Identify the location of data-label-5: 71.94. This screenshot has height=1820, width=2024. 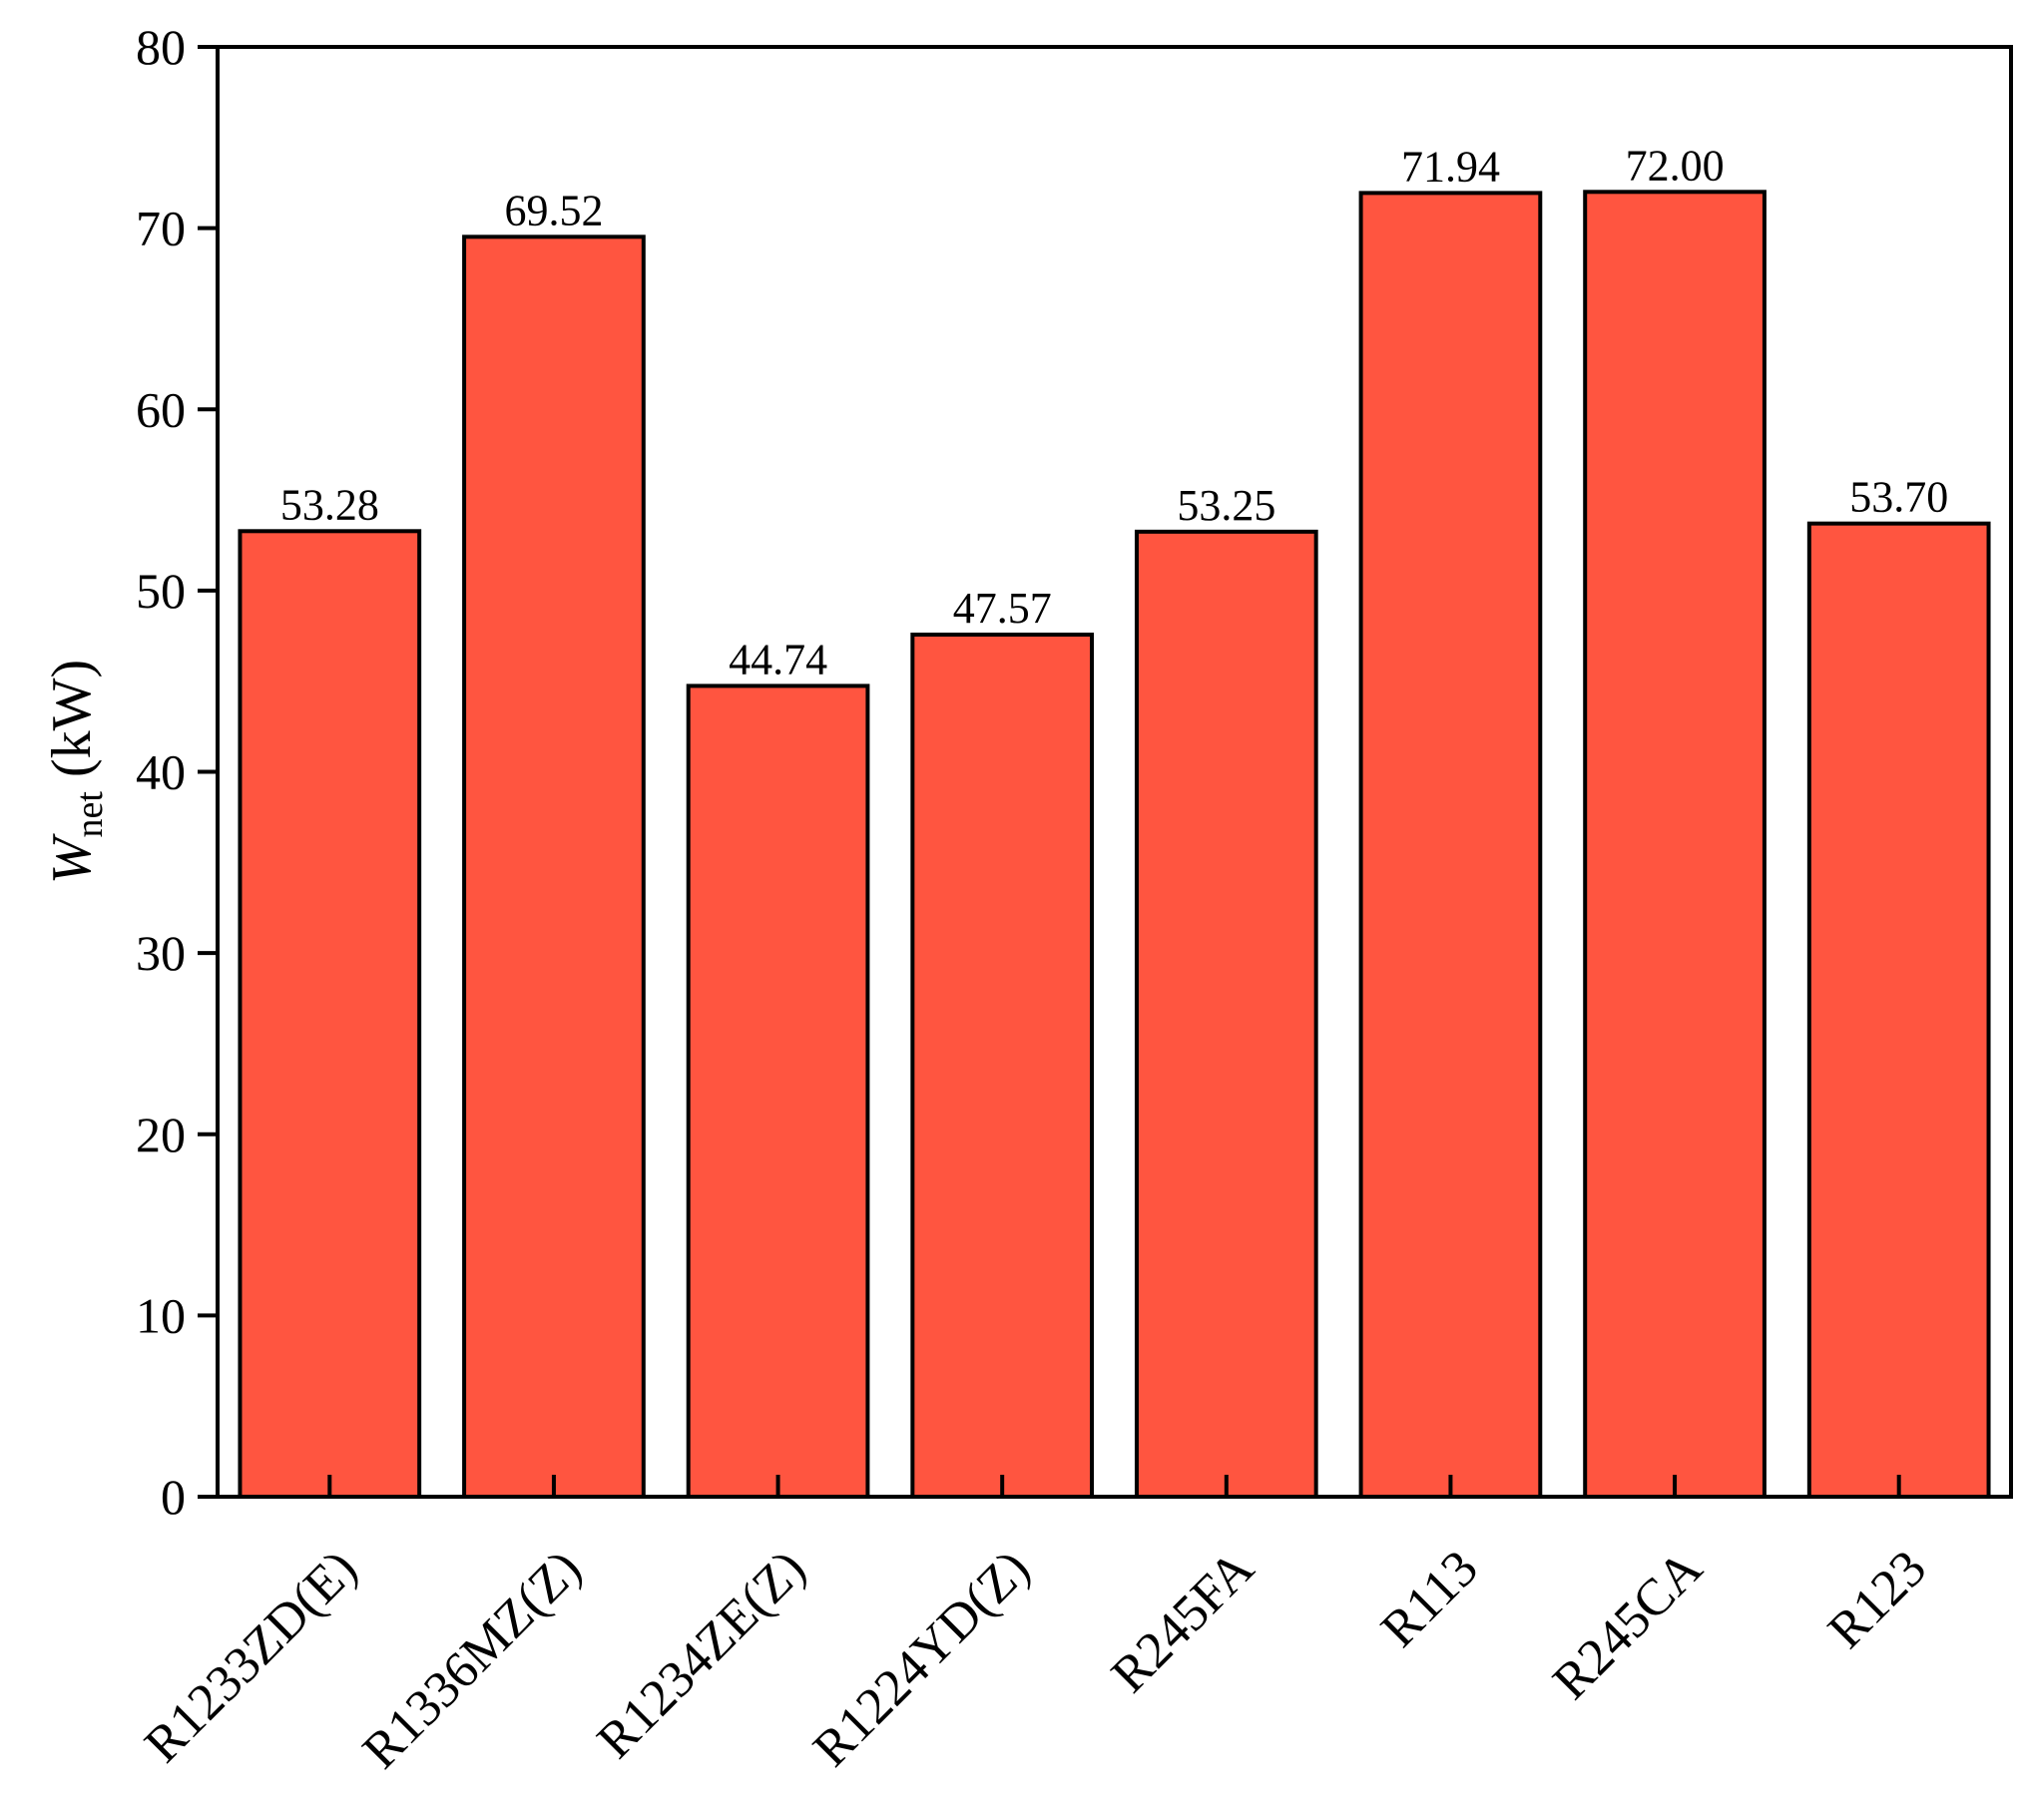
(1450, 166).